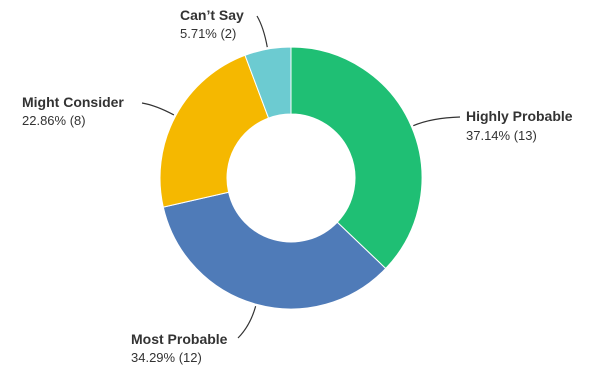 The height and width of the screenshot is (371, 592). Describe the element at coordinates (166, 357) in the screenshot. I see `slice-label-value: 34.29% (12)` at that location.